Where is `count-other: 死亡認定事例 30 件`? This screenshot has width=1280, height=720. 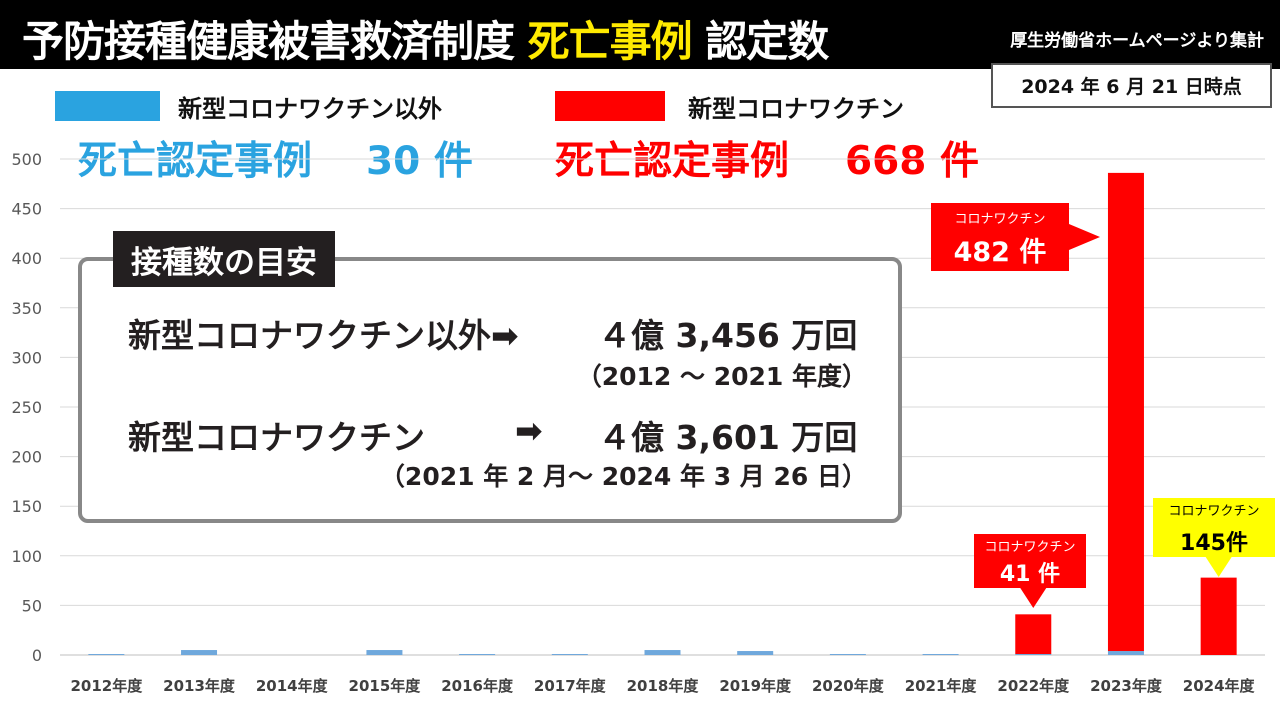
count-other: 死亡認定事例 30 件 is located at coordinates (275, 158).